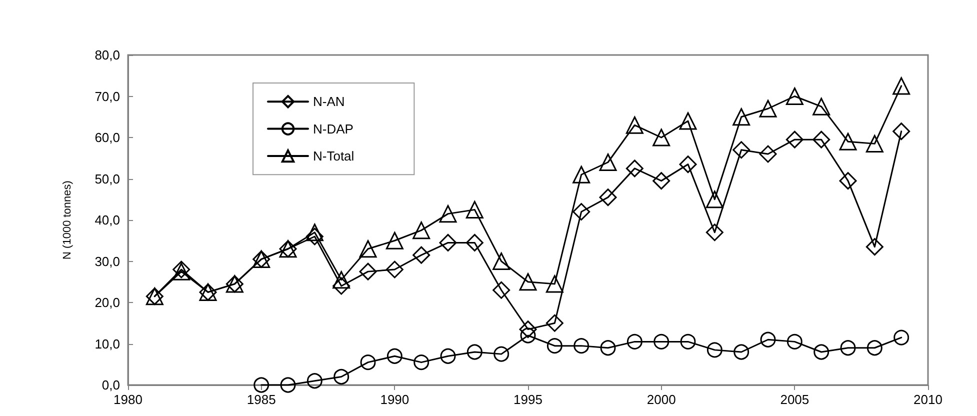  What do you see at coordinates (107, 137) in the screenshot?
I see `y-tick-label: 60,0` at bounding box center [107, 137].